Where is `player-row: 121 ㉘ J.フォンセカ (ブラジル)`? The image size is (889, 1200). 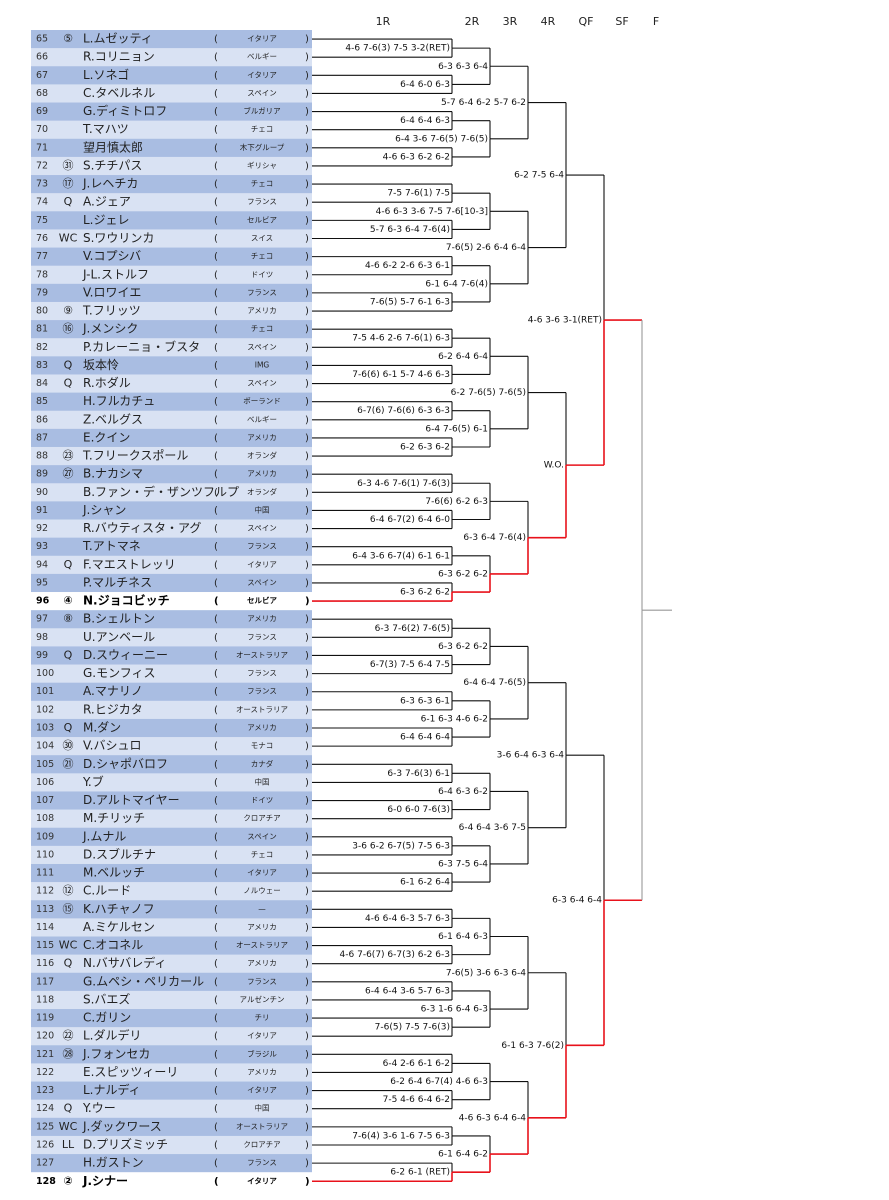
player-row: 121 ㉘ J.フォンセカ (ブラジル) is located at coordinates (171, 1054).